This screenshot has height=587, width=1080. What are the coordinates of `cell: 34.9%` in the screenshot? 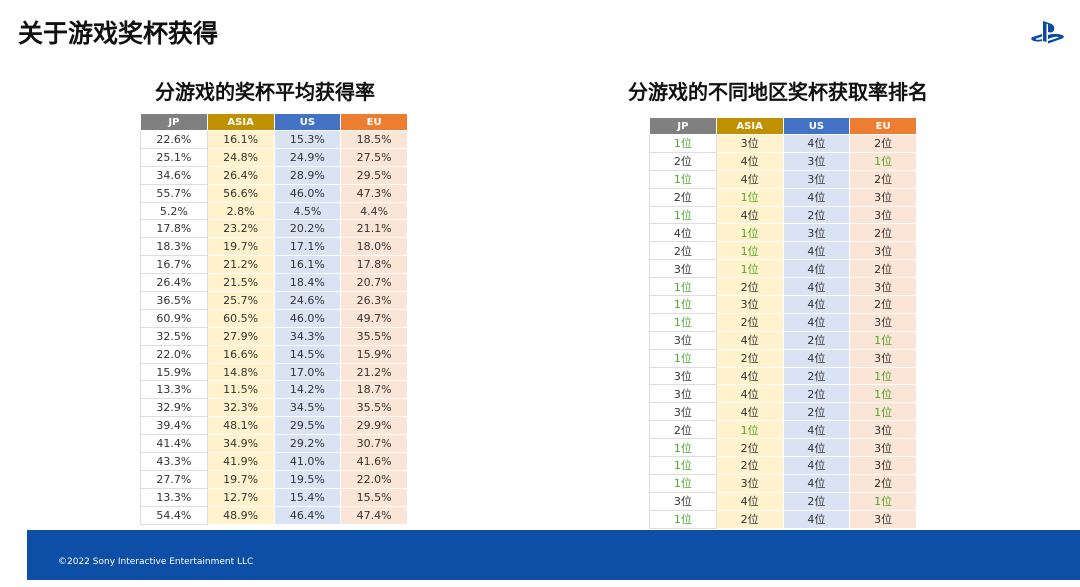 It's located at (240, 444).